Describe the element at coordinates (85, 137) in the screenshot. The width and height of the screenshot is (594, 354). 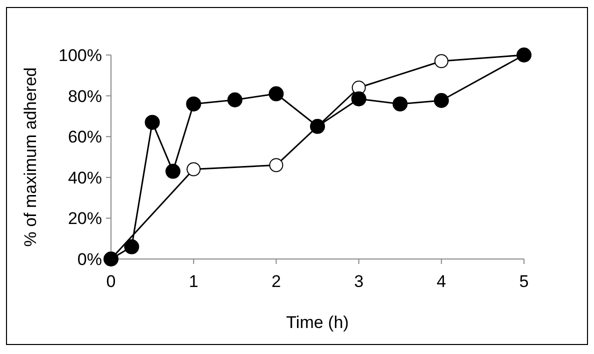
I see `y-tick-label: 60%` at that location.